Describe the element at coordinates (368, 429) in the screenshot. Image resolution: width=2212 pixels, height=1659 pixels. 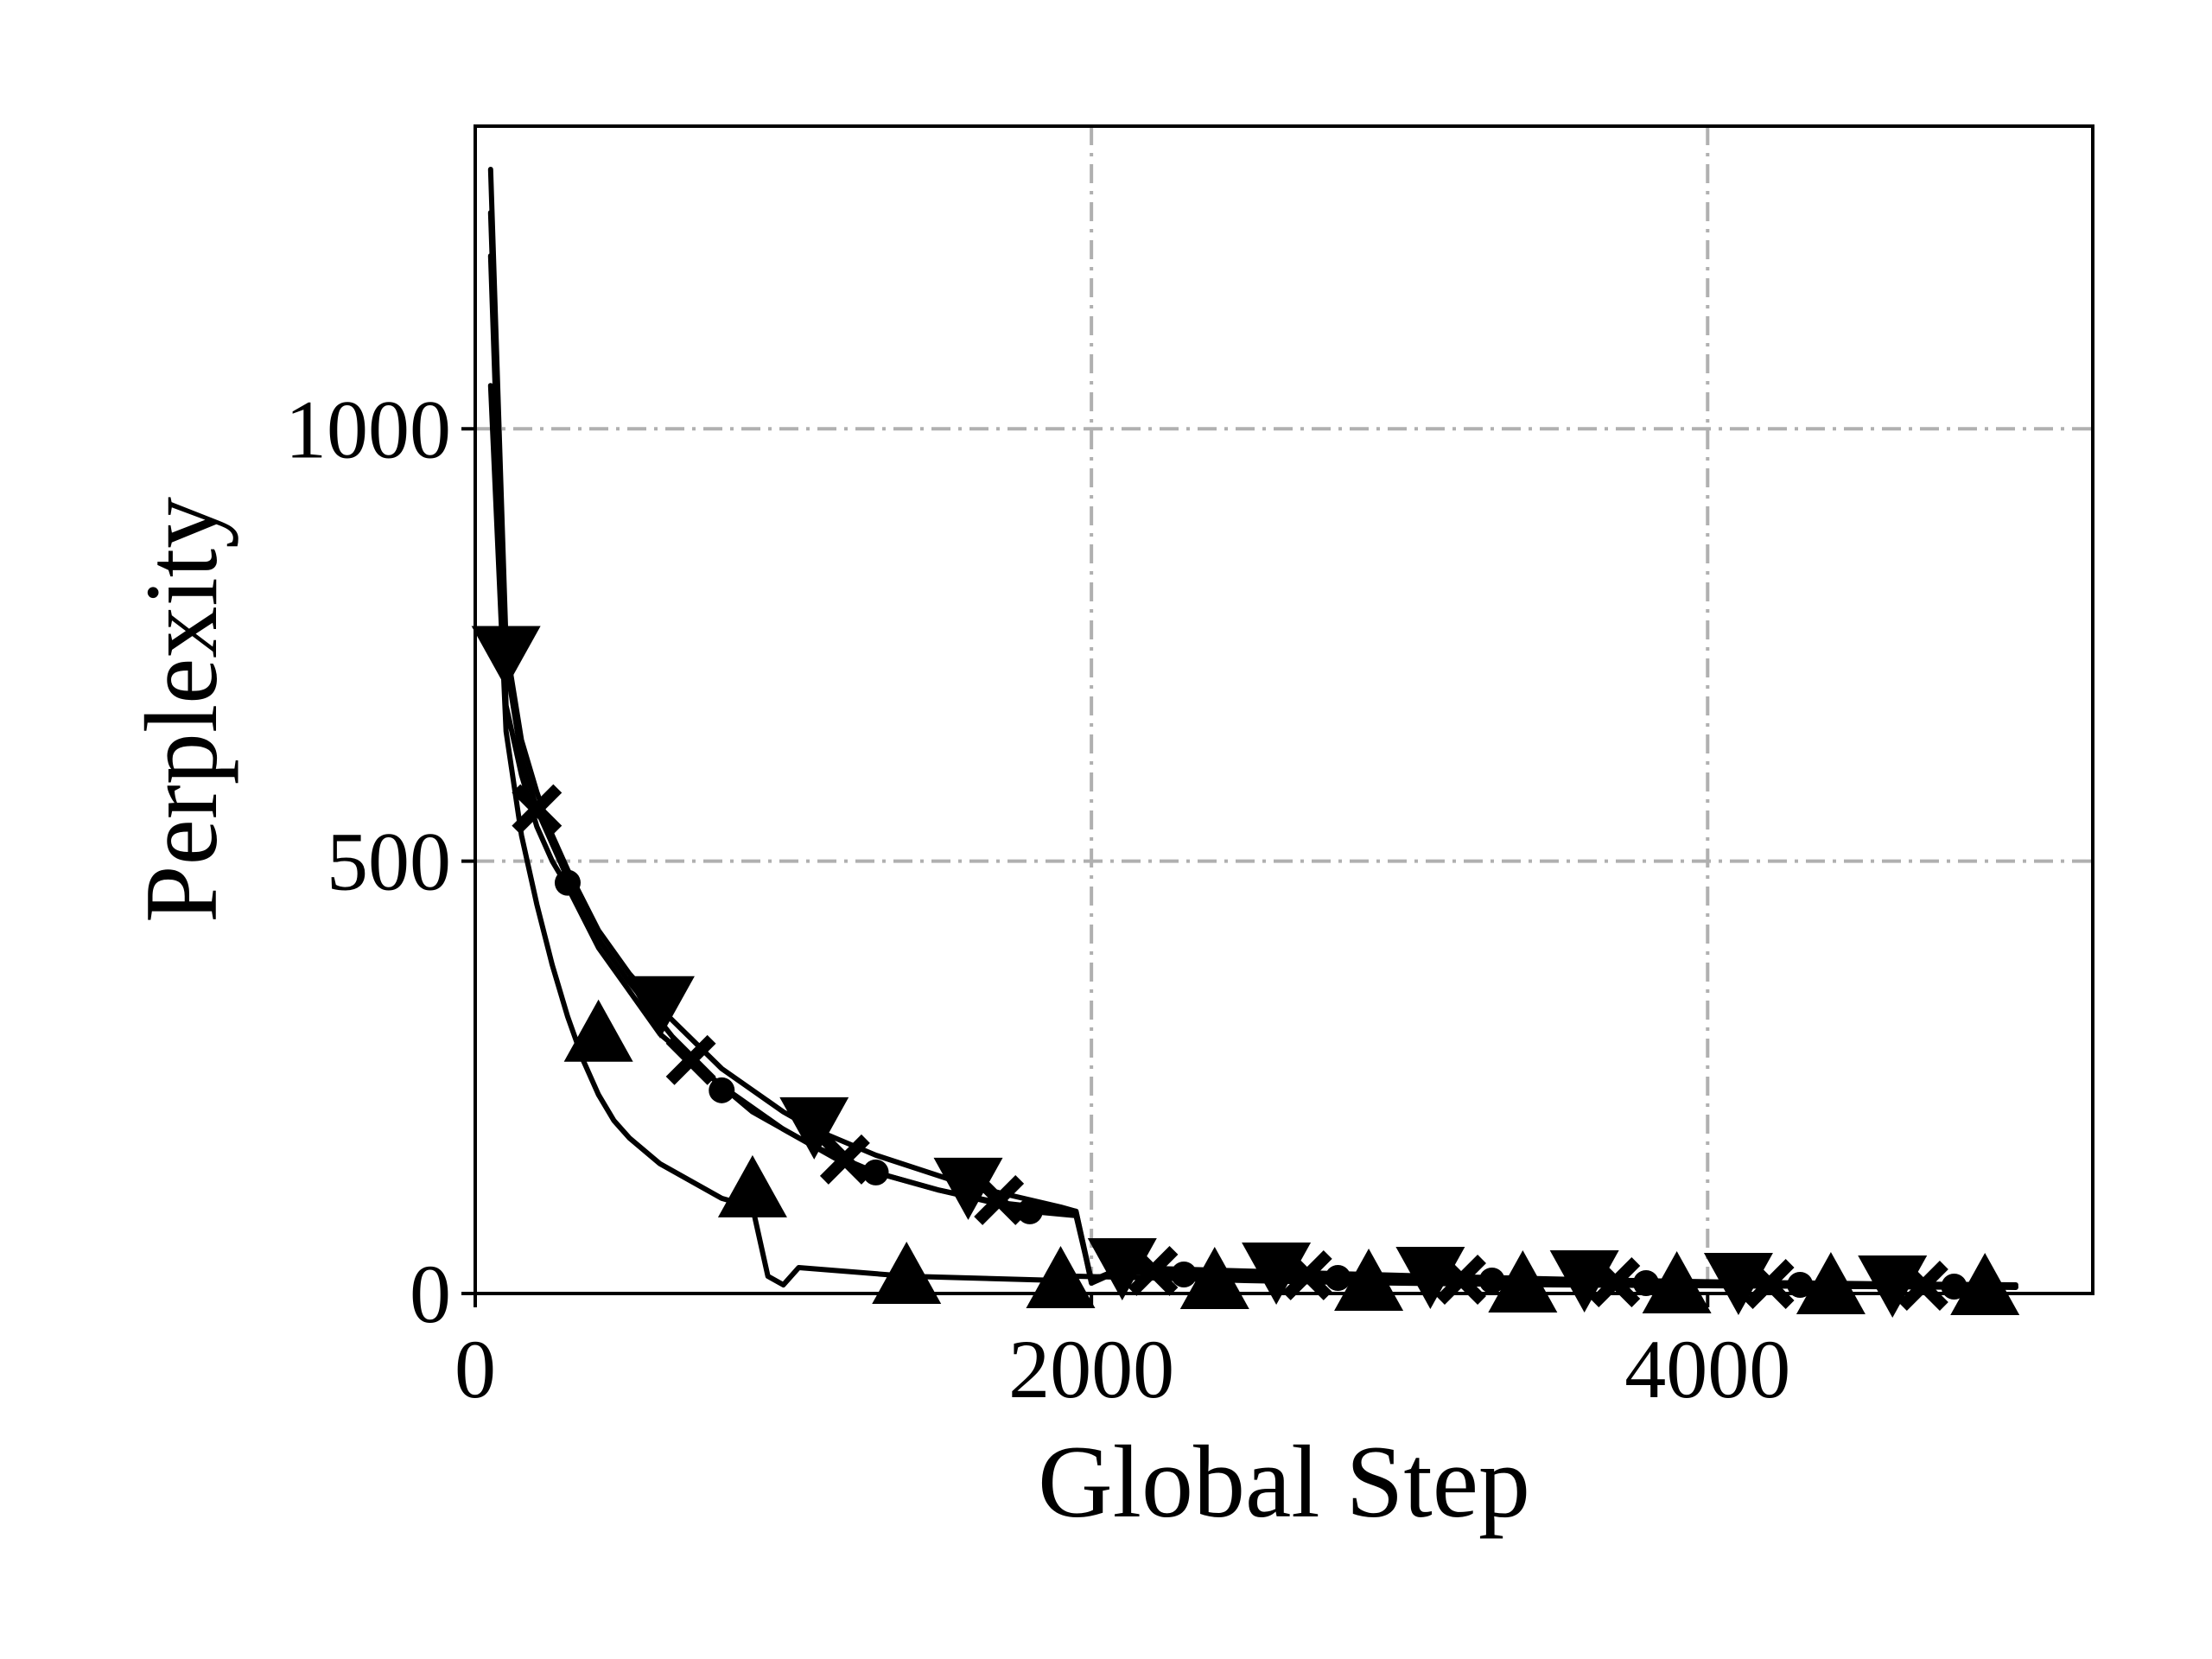
I see `y-tick-label: 1000` at that location.